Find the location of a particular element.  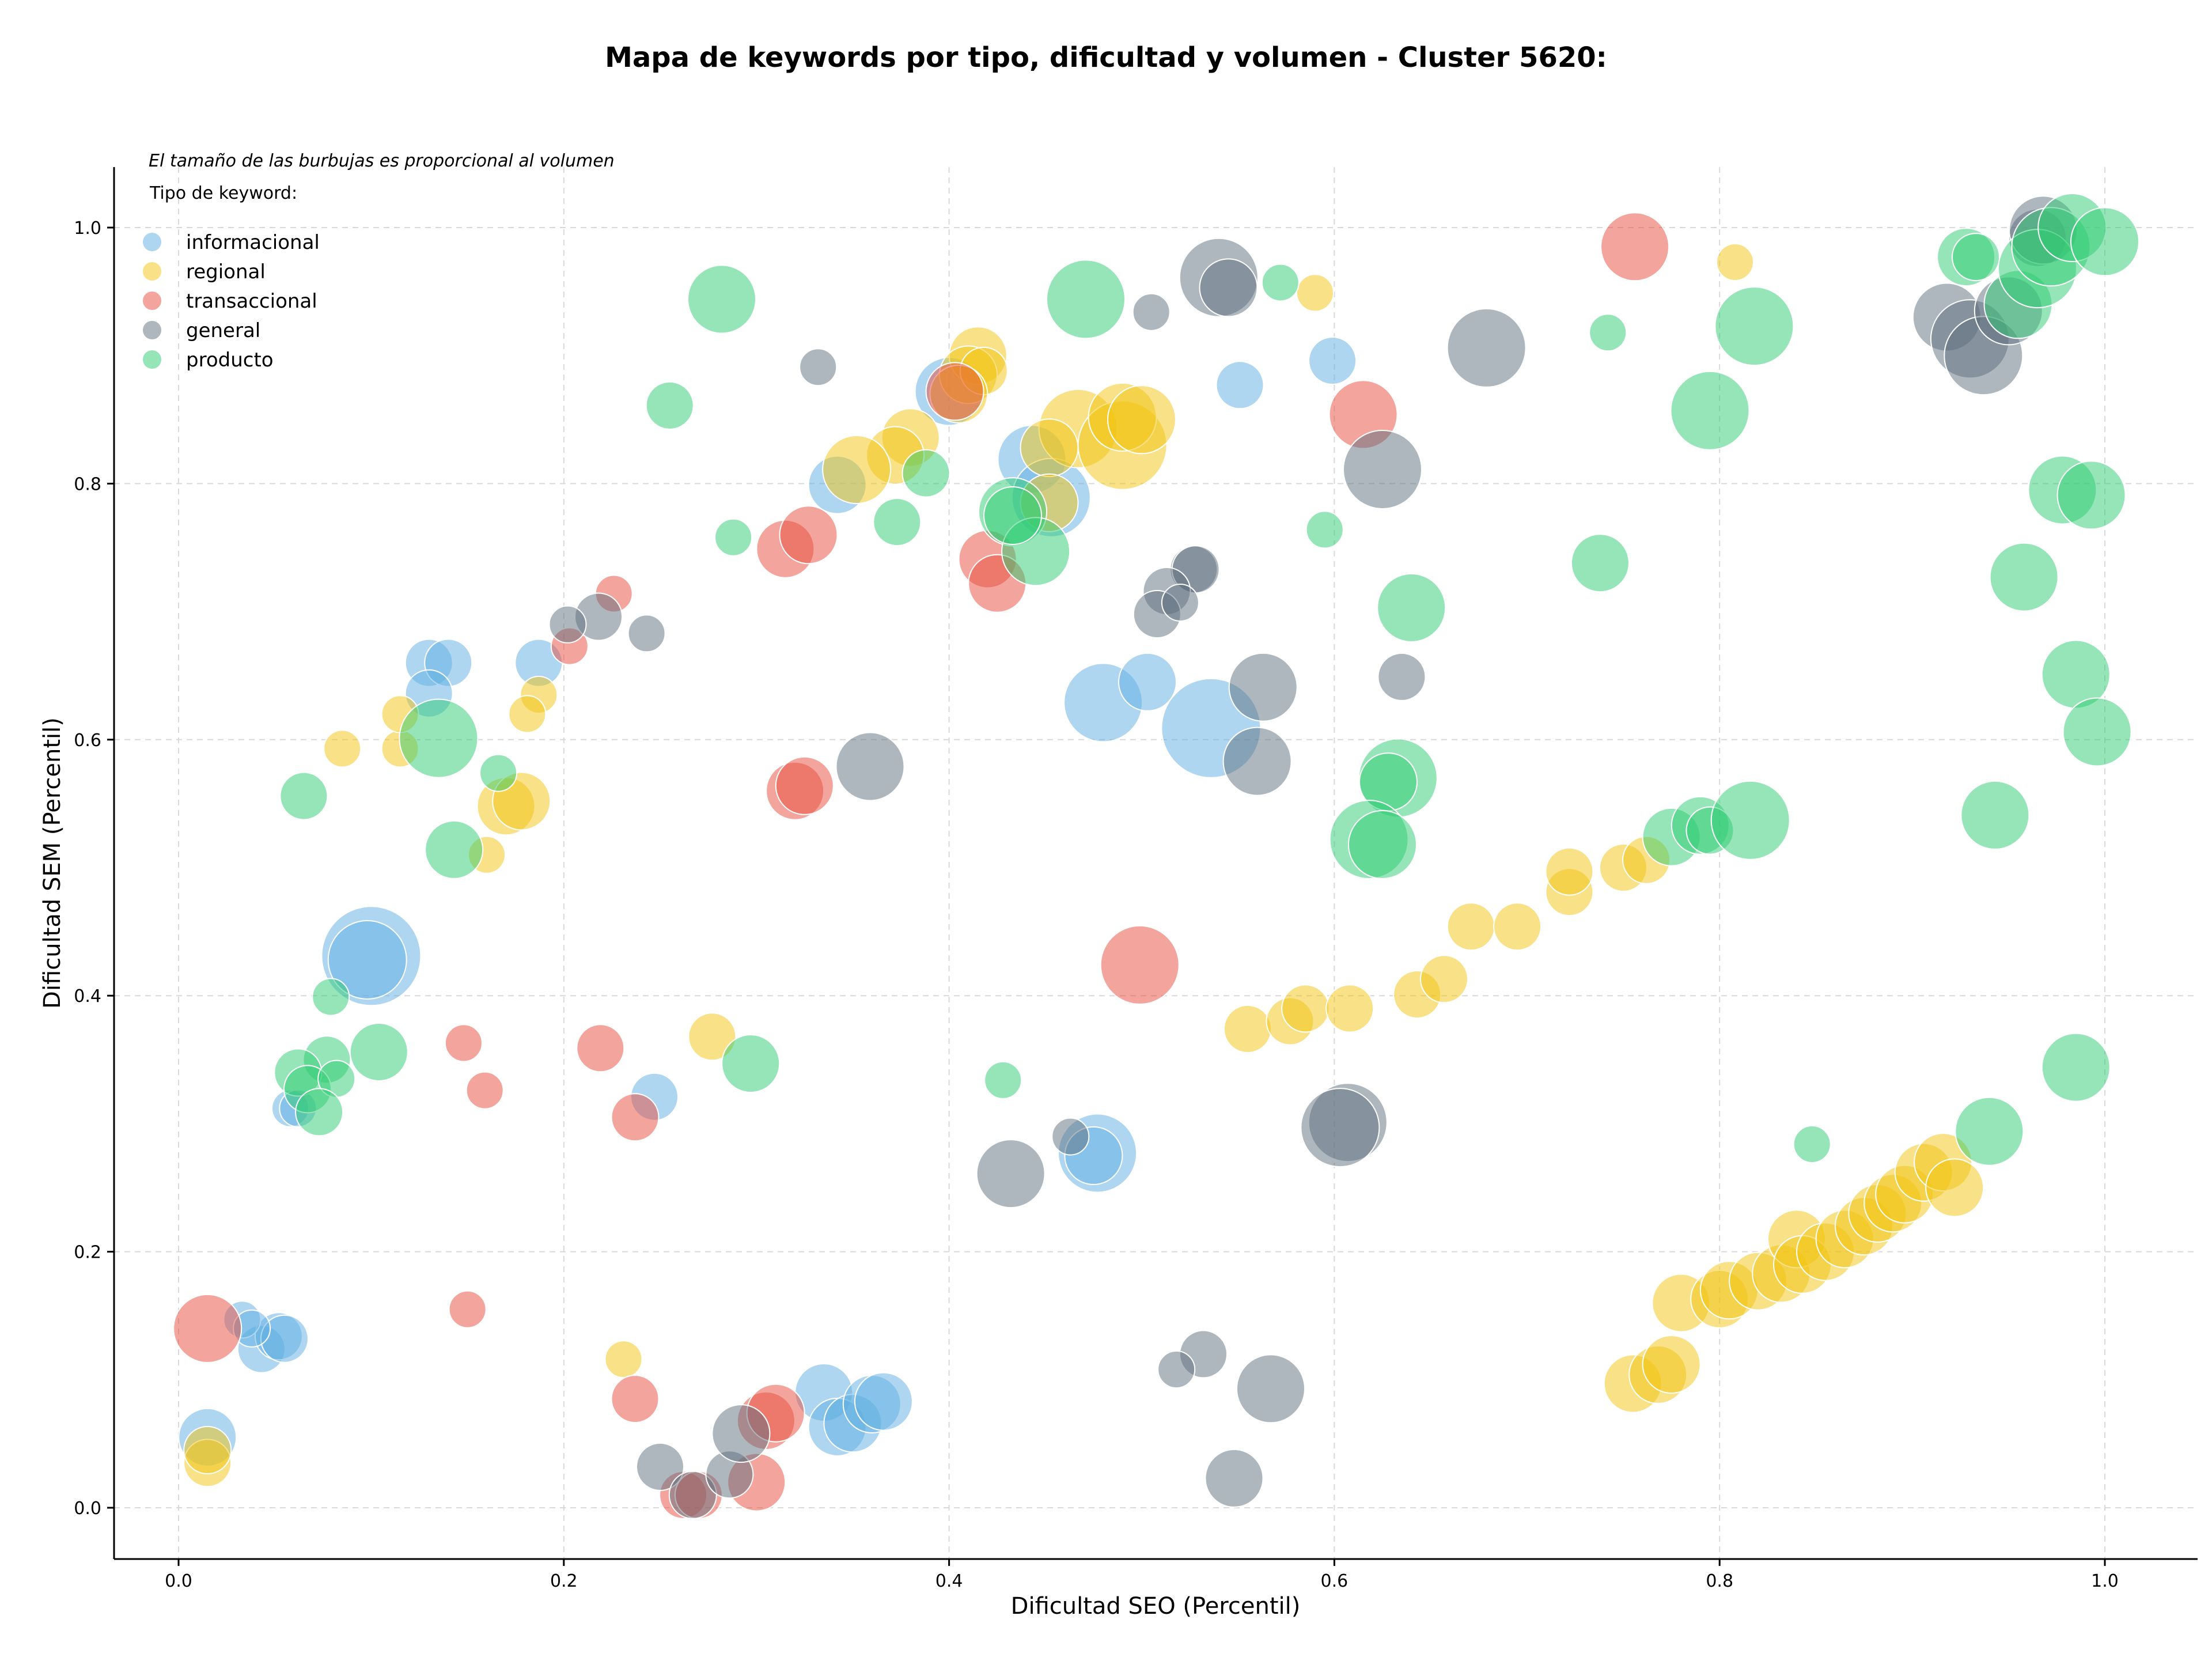

legend-label: producto is located at coordinates (230, 360).